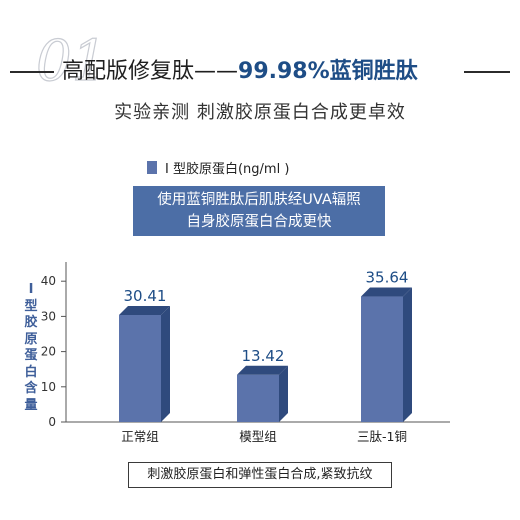  I want to click on annotation-line-1: 使用蓝铜胜肽后肌肤经UVA辐照, so click(259, 200).